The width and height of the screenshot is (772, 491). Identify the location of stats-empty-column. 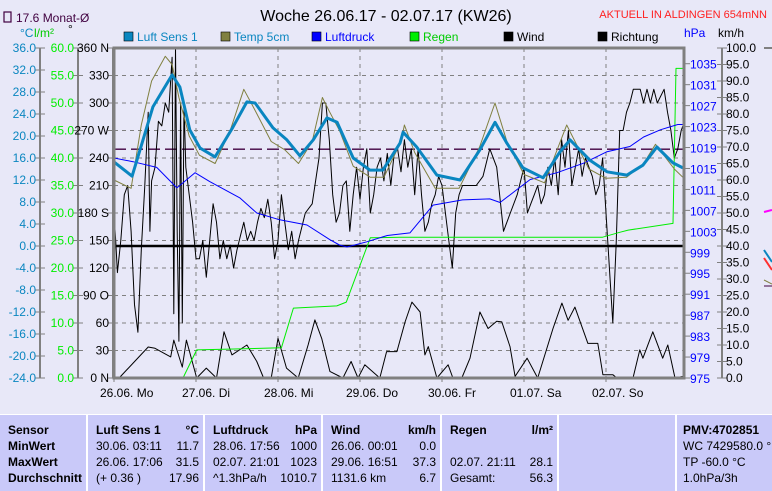
(618, 453).